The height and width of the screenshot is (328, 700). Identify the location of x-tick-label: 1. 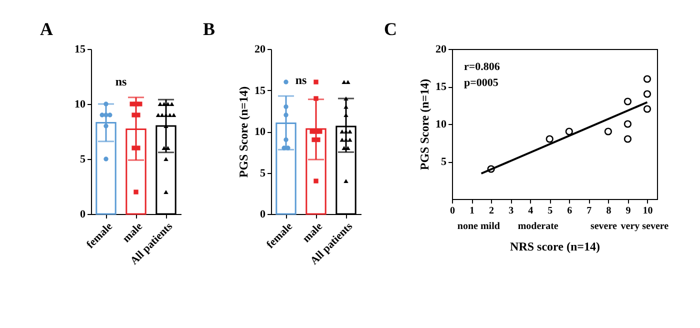
(472, 211).